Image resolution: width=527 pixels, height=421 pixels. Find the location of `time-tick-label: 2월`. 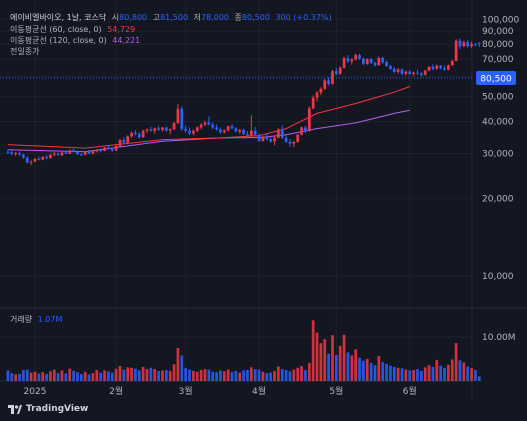

time-tick-label: 2월 is located at coordinates (116, 391).